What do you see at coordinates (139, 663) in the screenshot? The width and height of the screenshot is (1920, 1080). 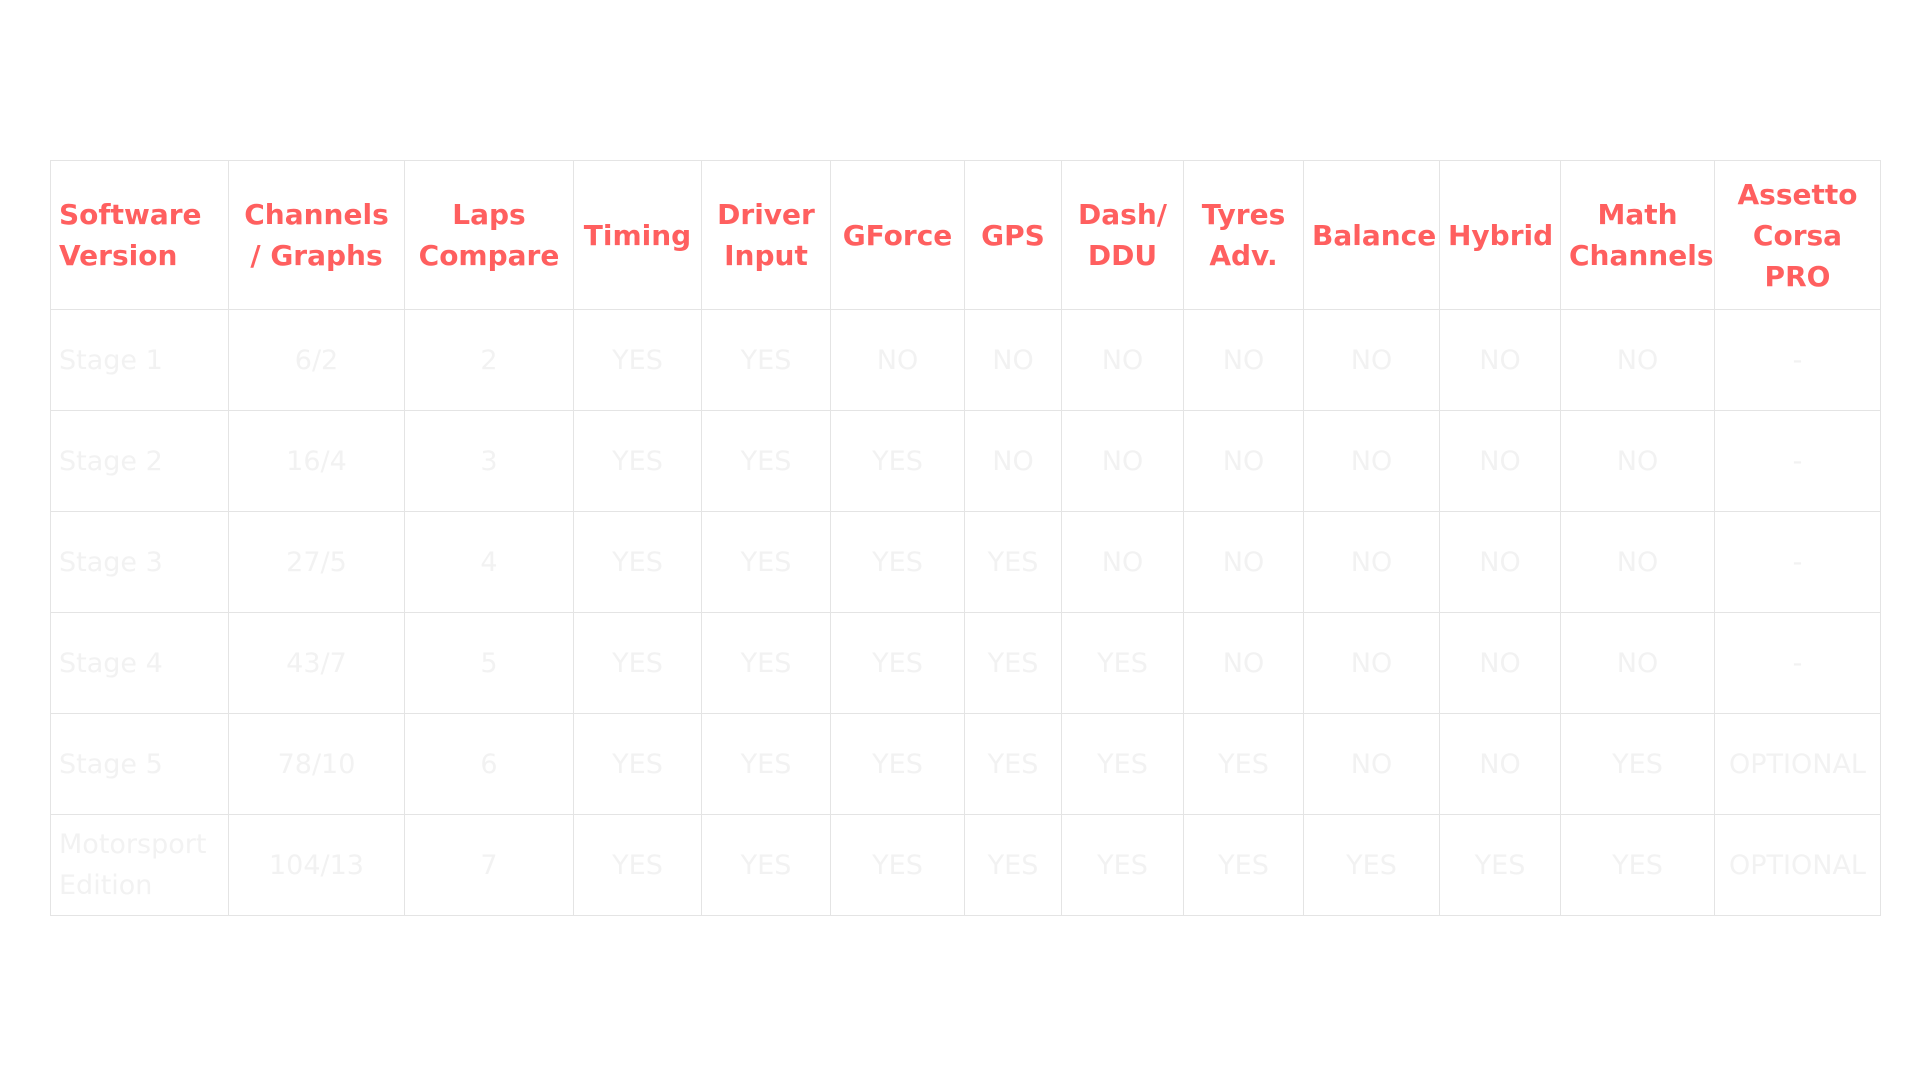 I see `cell-software-version: Stage 4` at bounding box center [139, 663].